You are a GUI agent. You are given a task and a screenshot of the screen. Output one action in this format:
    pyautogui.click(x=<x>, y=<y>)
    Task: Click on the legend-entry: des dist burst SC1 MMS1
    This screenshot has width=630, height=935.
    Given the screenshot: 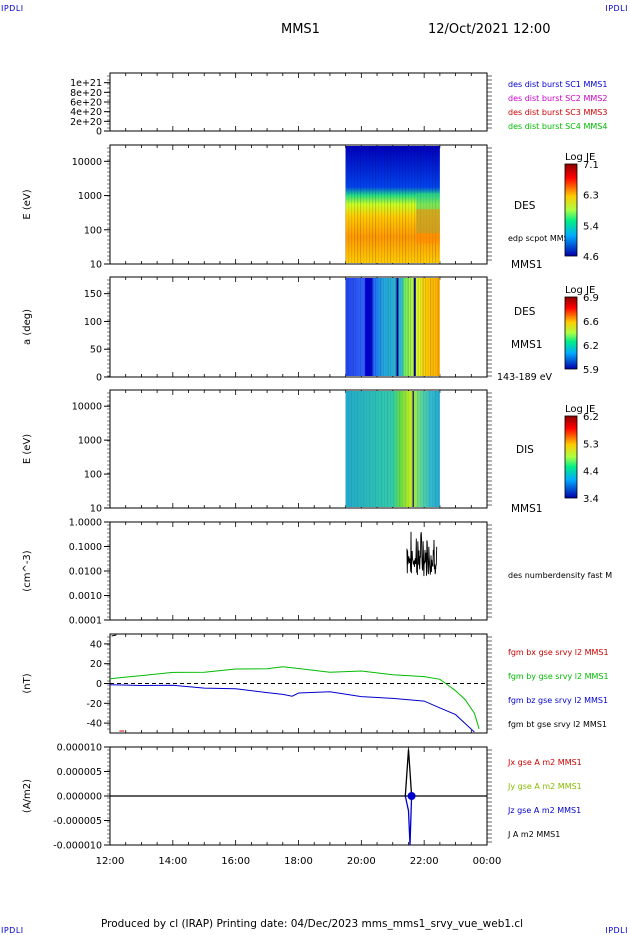 What is the action you would take?
    pyautogui.click(x=557, y=84)
    